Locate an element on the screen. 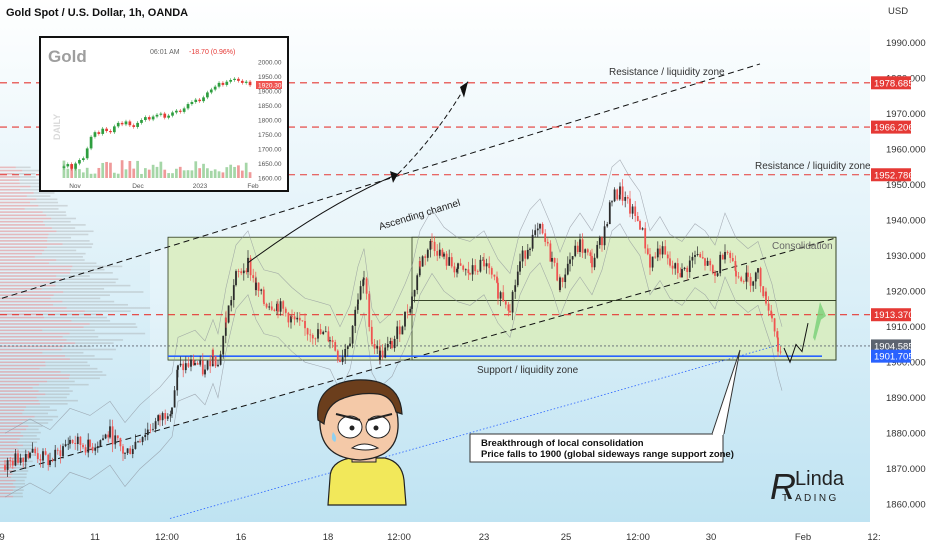 The width and height of the screenshot is (932, 555). inset-price-tick: 1850.00 is located at coordinates (270, 106).